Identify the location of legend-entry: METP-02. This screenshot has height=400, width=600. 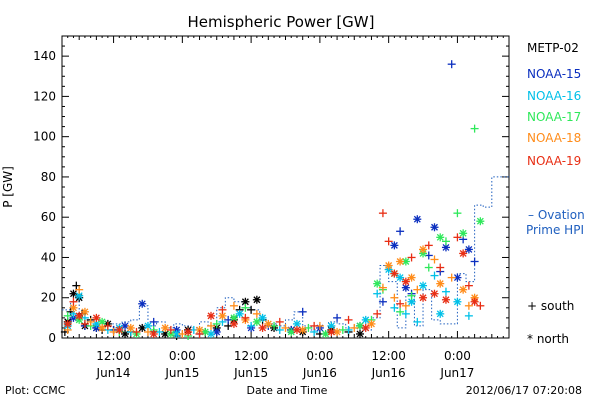
(553, 48).